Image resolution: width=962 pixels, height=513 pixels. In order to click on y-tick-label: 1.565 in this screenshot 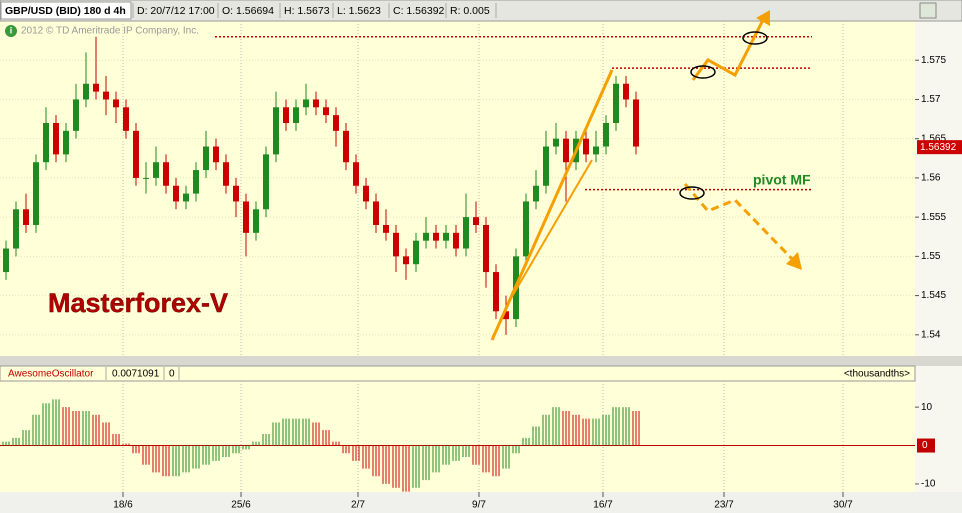, I will do `click(933, 138)`.